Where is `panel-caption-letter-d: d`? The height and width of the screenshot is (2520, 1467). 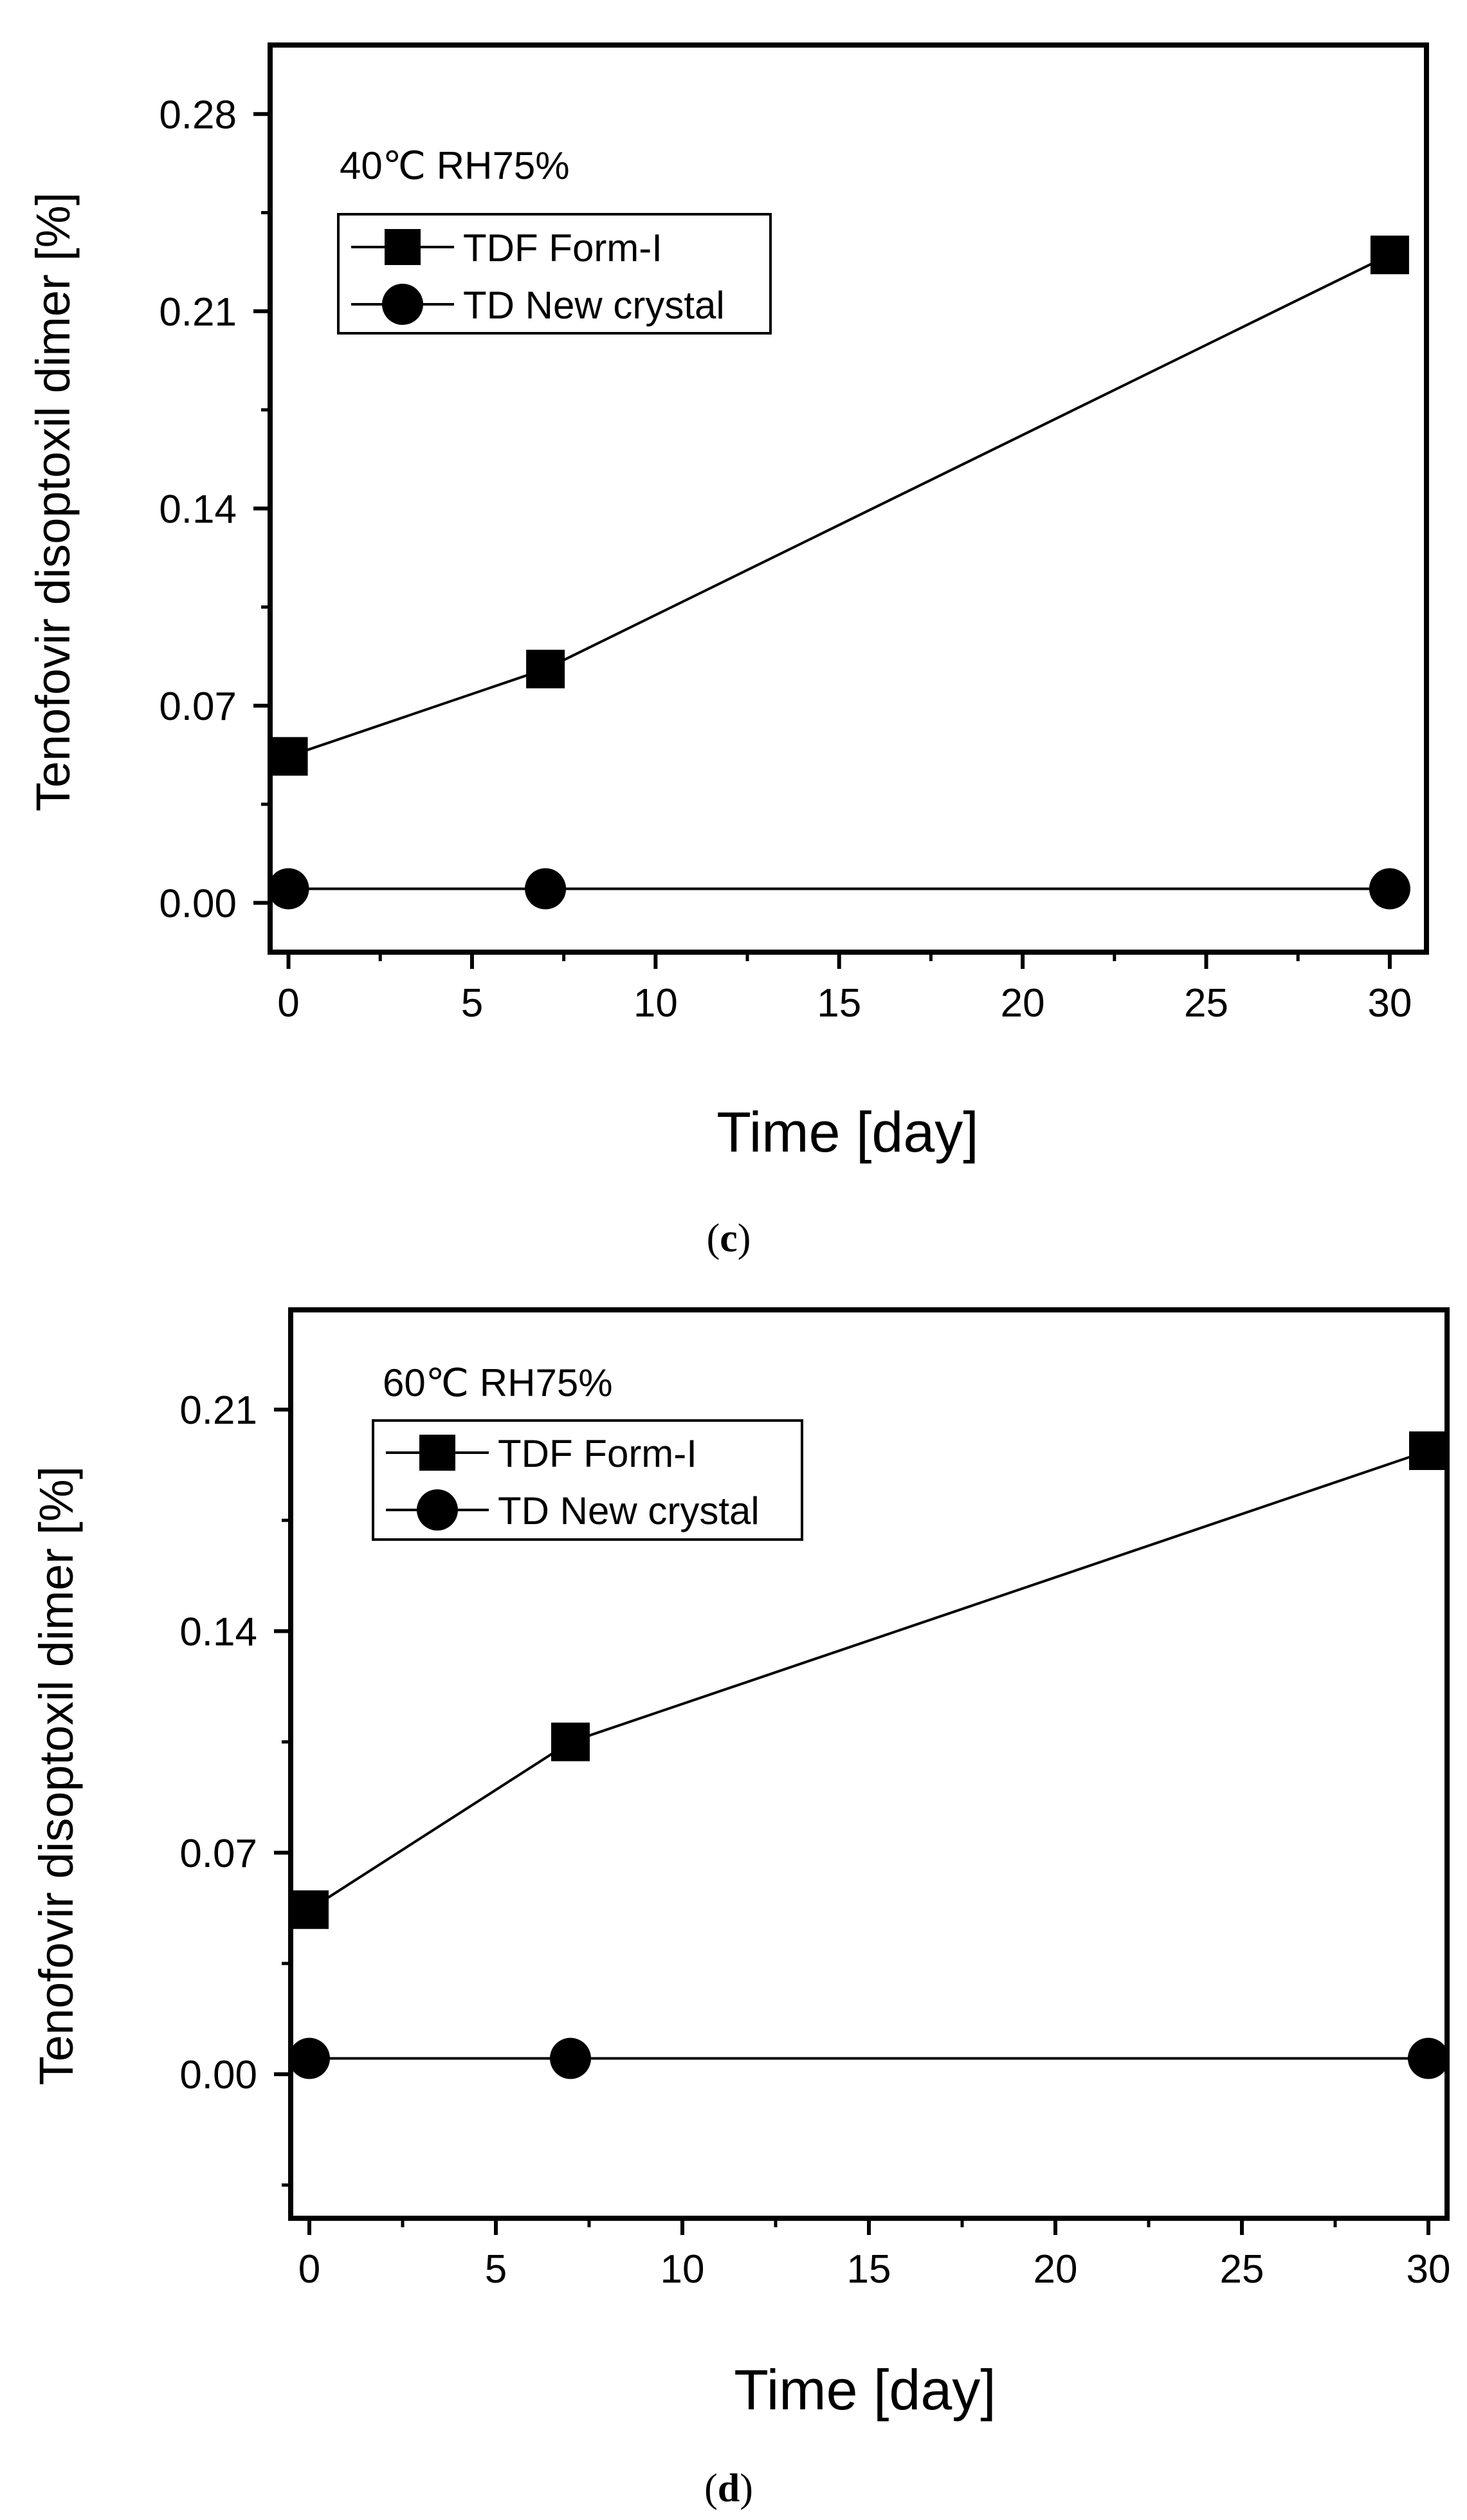 panel-caption-letter-d: d is located at coordinates (729, 2488).